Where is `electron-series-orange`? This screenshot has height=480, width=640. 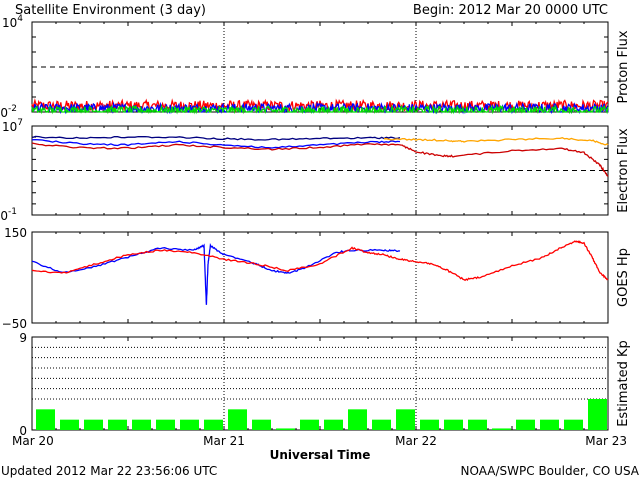
electron-series-orange is located at coordinates (496, 141).